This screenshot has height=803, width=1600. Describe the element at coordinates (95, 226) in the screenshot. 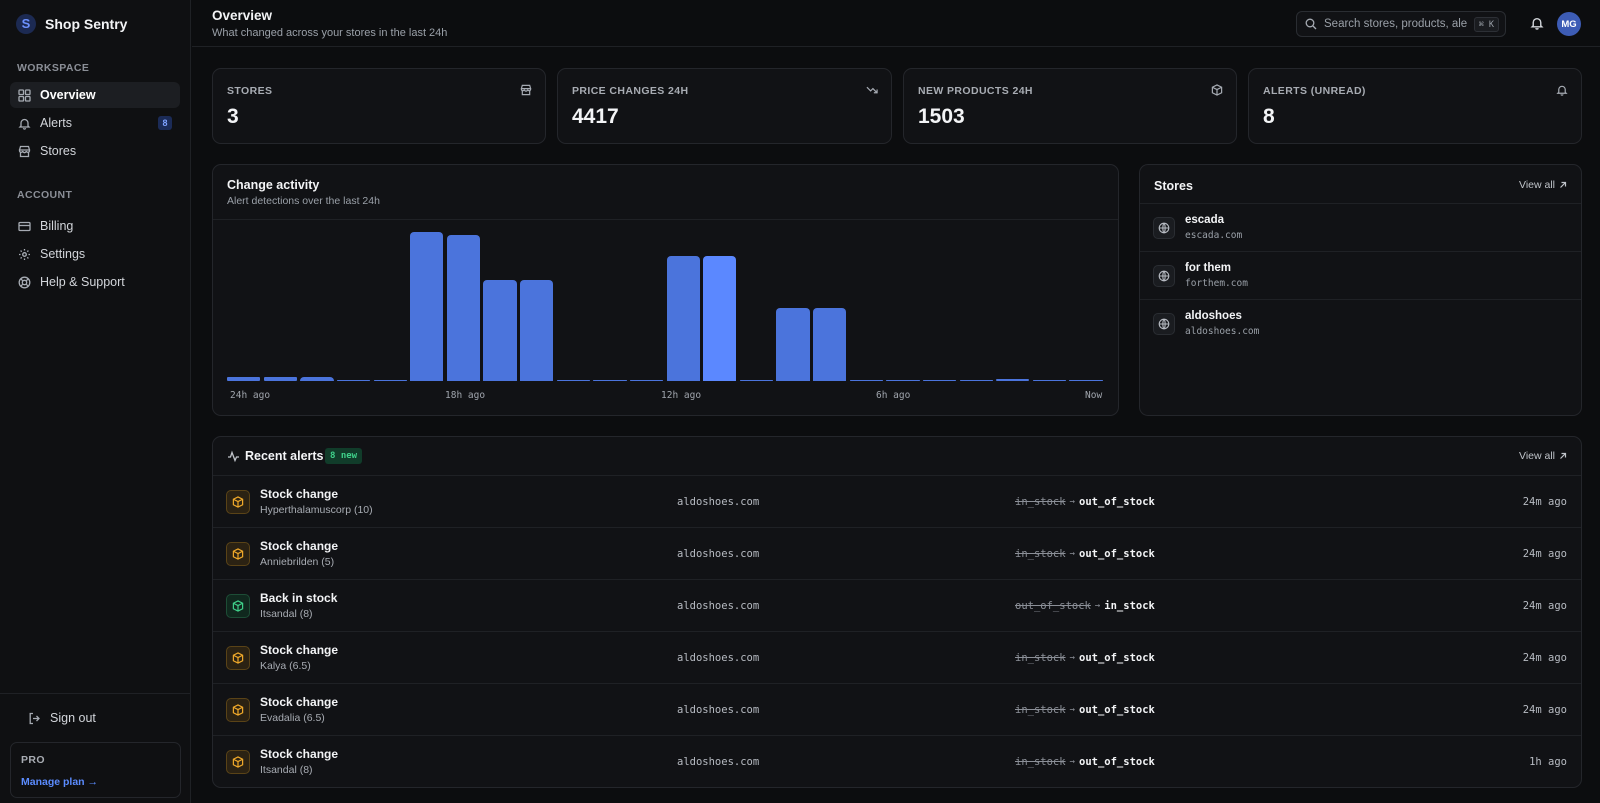

I see `sidebar-item-billing: Billing` at that location.